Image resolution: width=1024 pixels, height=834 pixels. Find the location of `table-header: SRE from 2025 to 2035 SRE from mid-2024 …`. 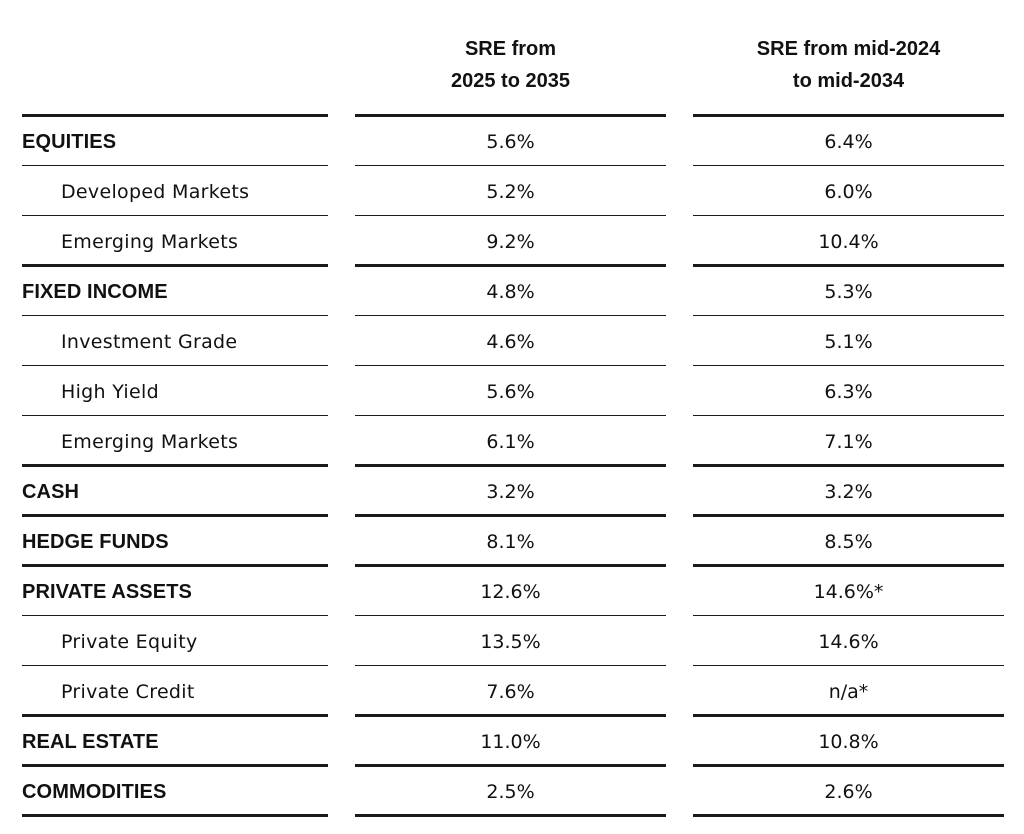

table-header: SRE from 2025 to 2035 SRE from mid-2024 … is located at coordinates (512, 68).